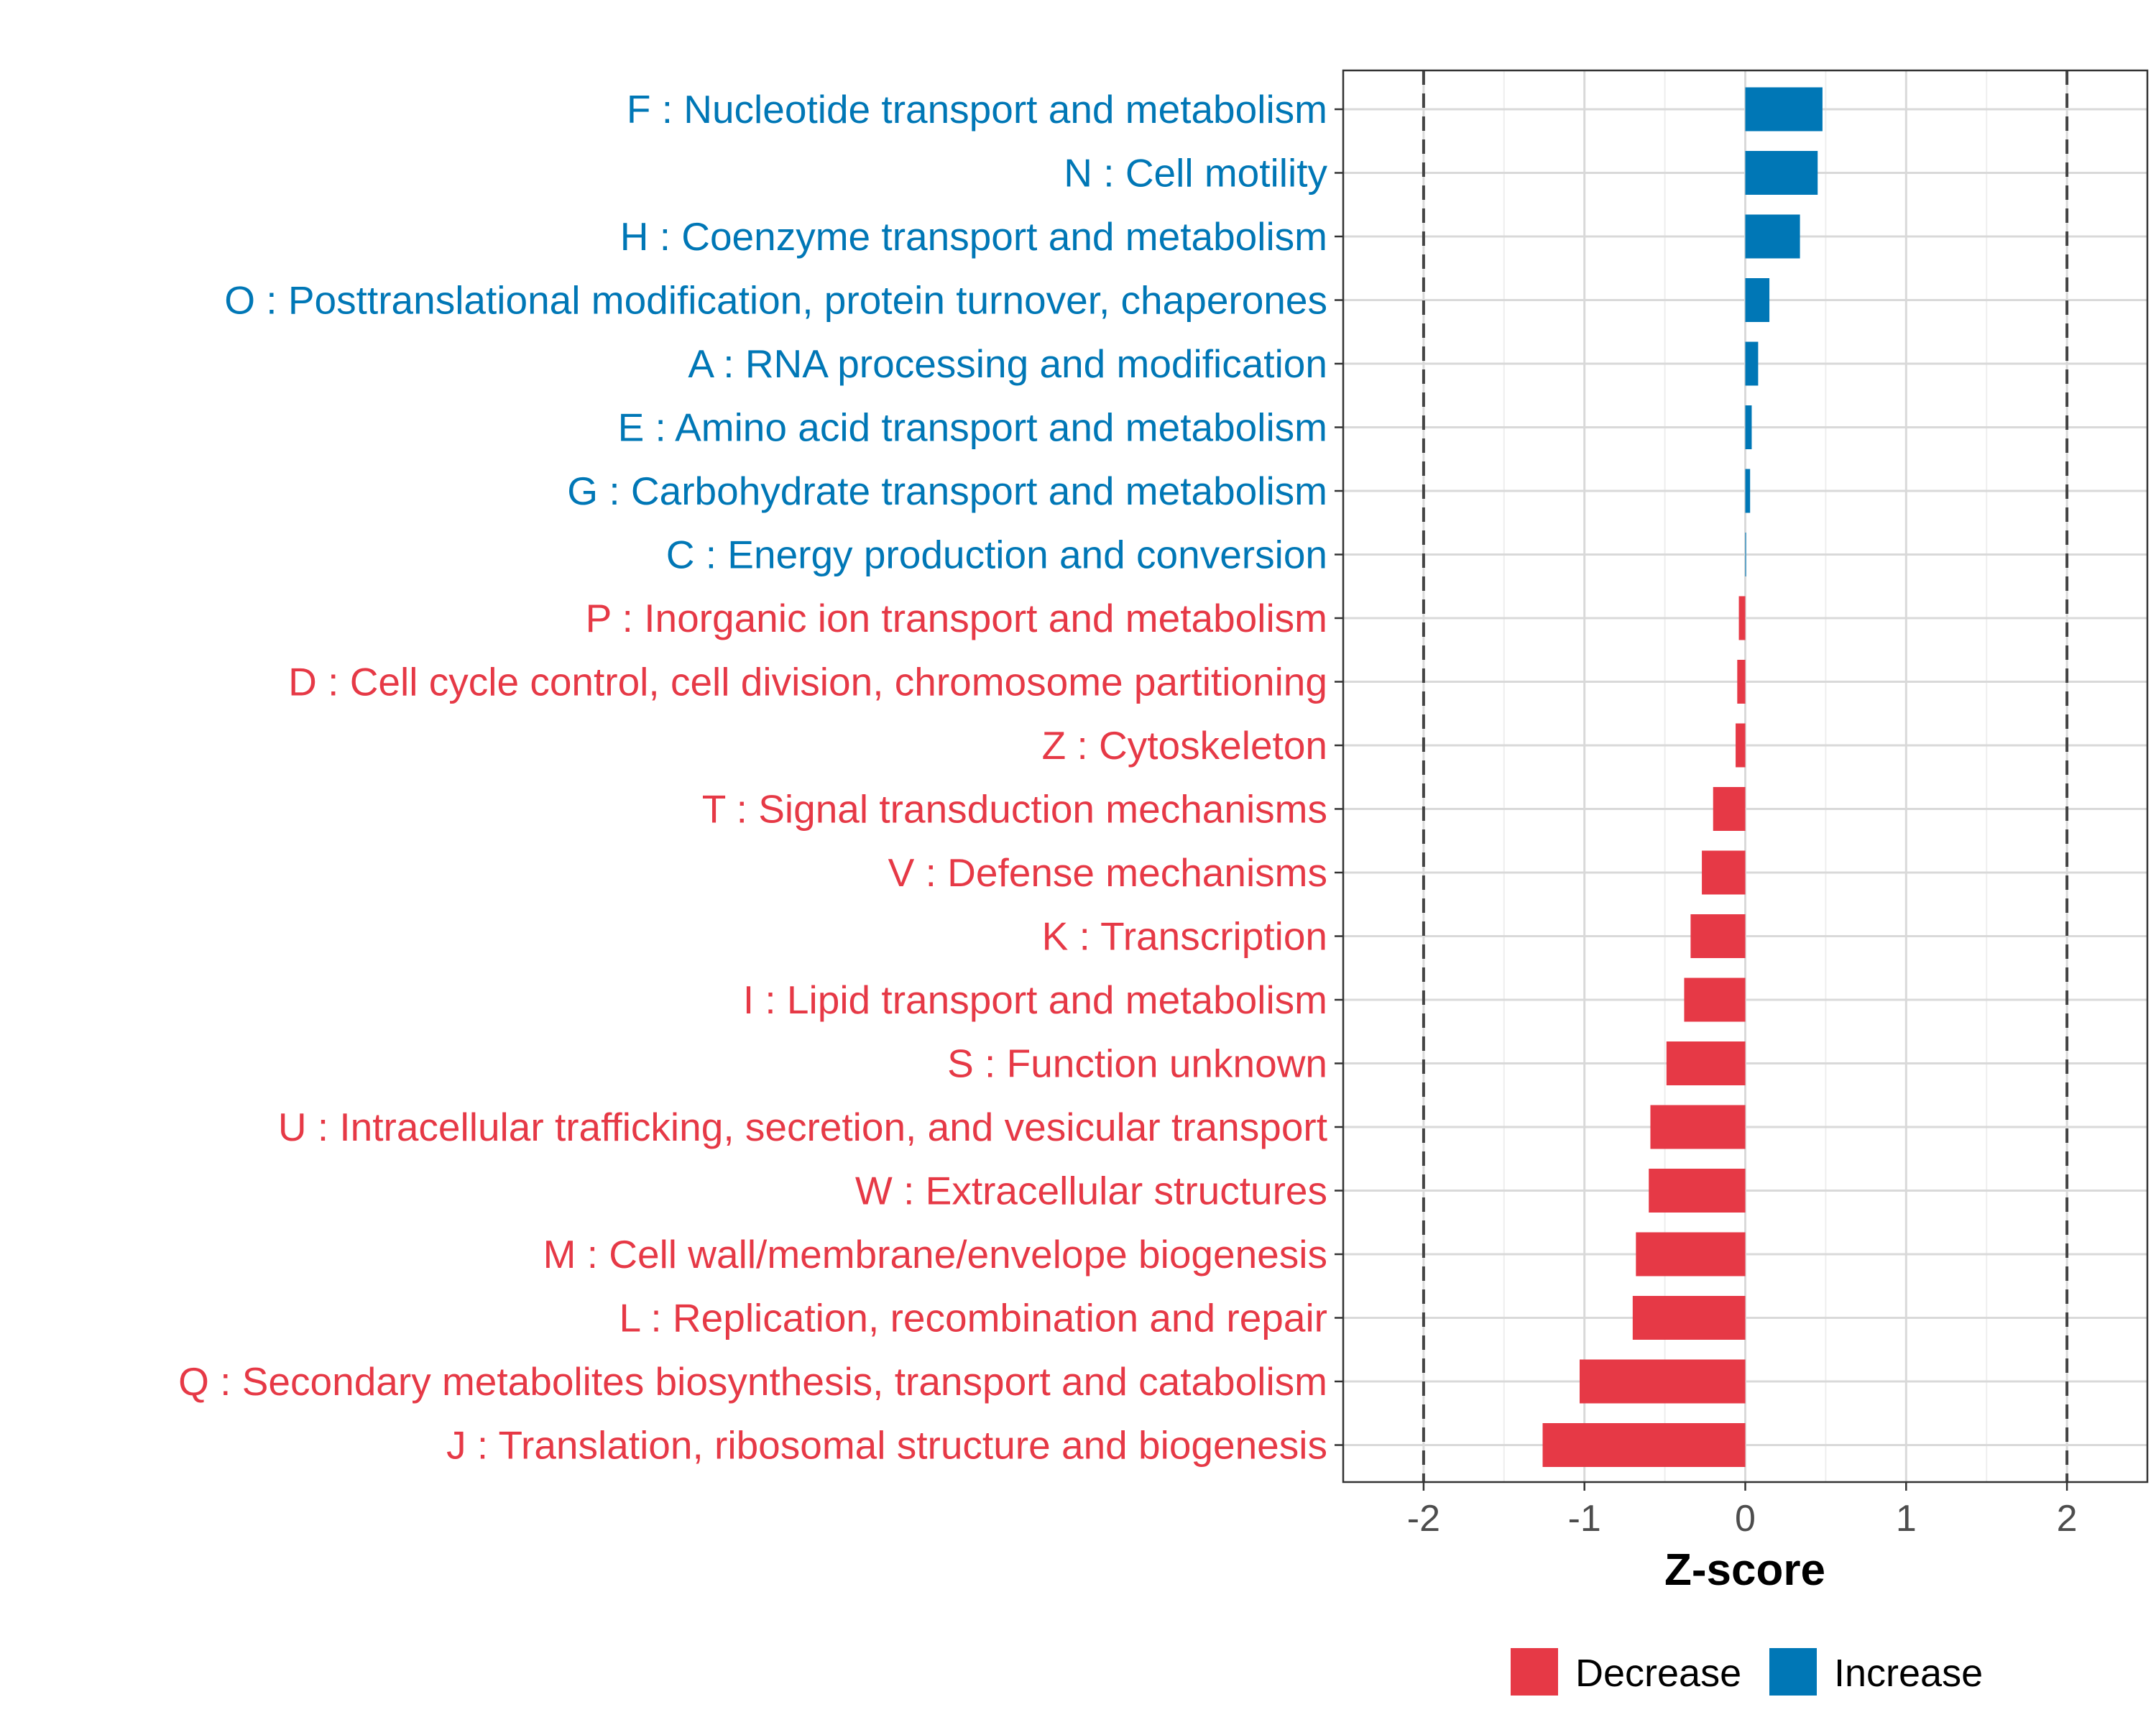 Image resolution: width=2156 pixels, height=1725 pixels. Describe the element at coordinates (1091, 1191) in the screenshot. I see `category-label: W : Extracellular structures` at that location.